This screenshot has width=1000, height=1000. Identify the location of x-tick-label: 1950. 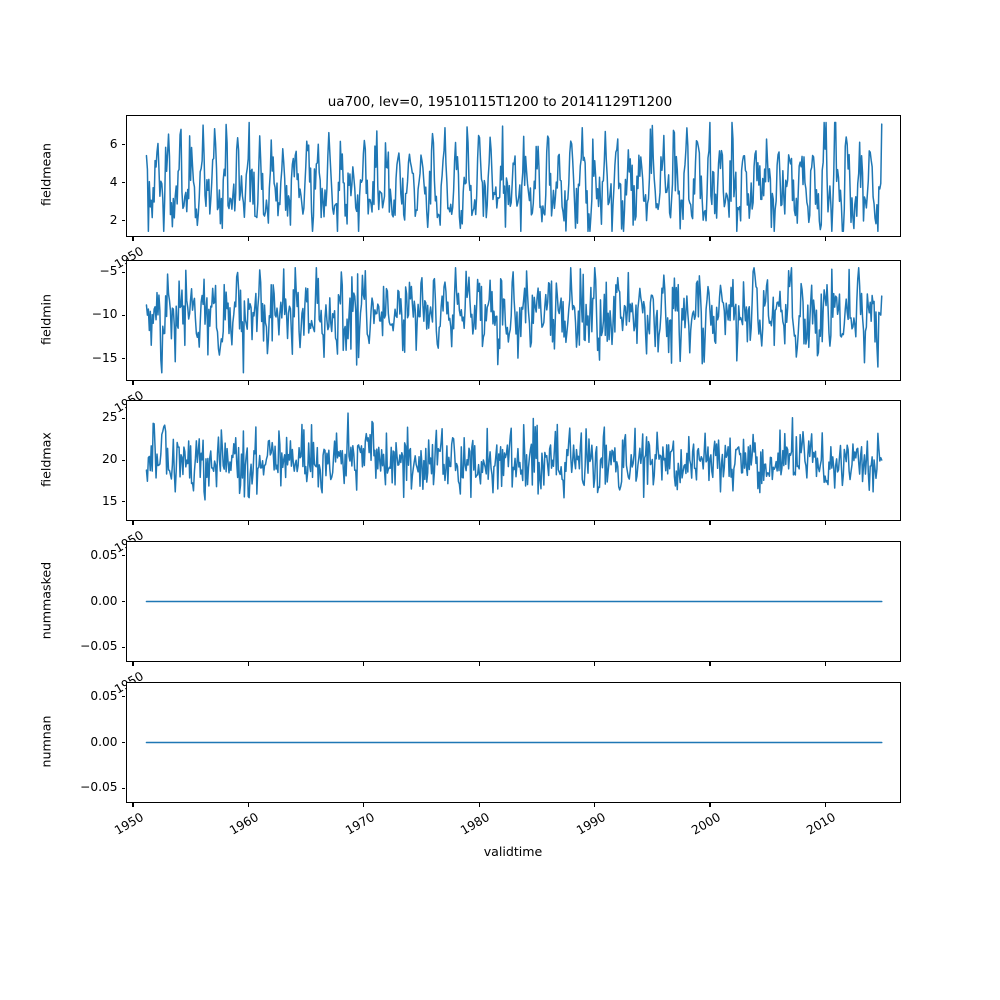
(129, 824).